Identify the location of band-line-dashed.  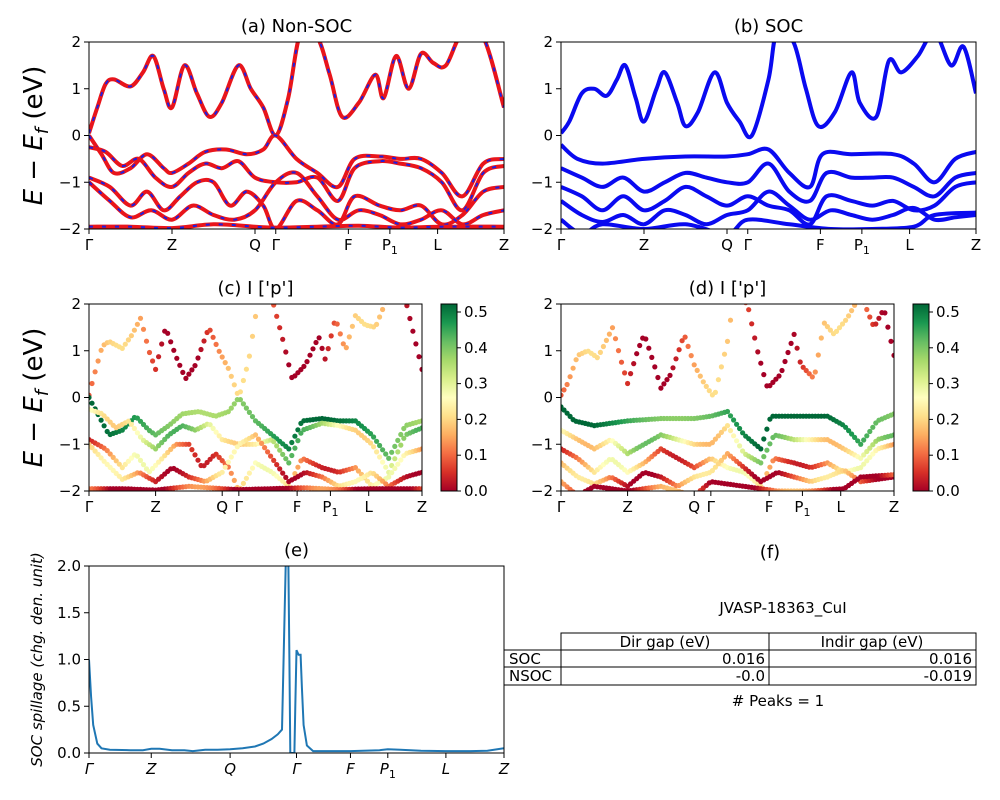
(296, 89).